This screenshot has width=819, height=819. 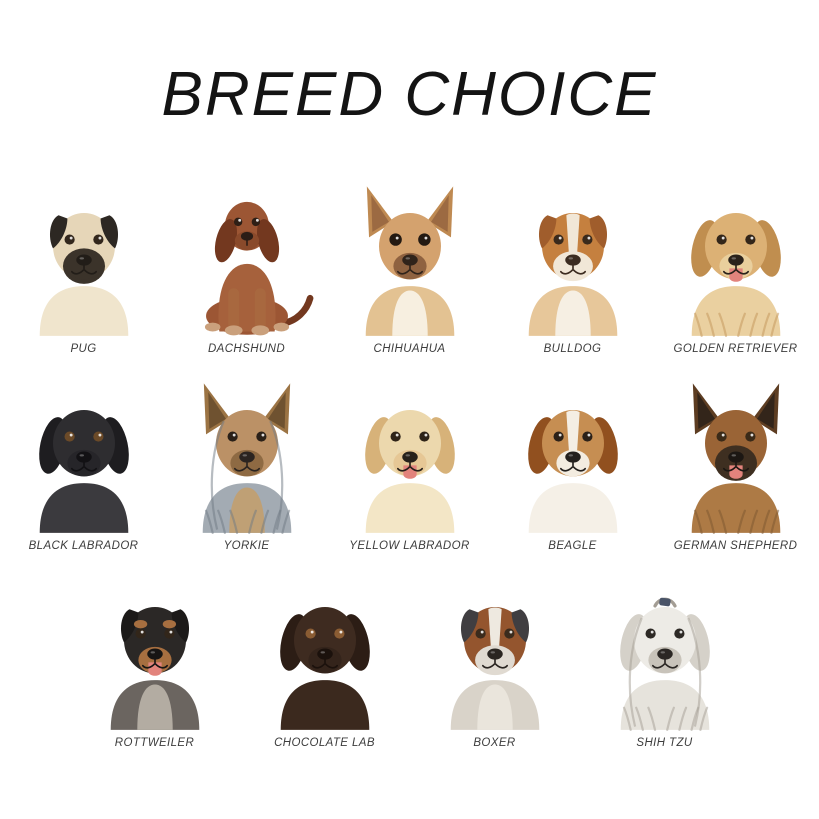 What do you see at coordinates (494, 743) in the screenshot?
I see `breed-label: BOXER` at bounding box center [494, 743].